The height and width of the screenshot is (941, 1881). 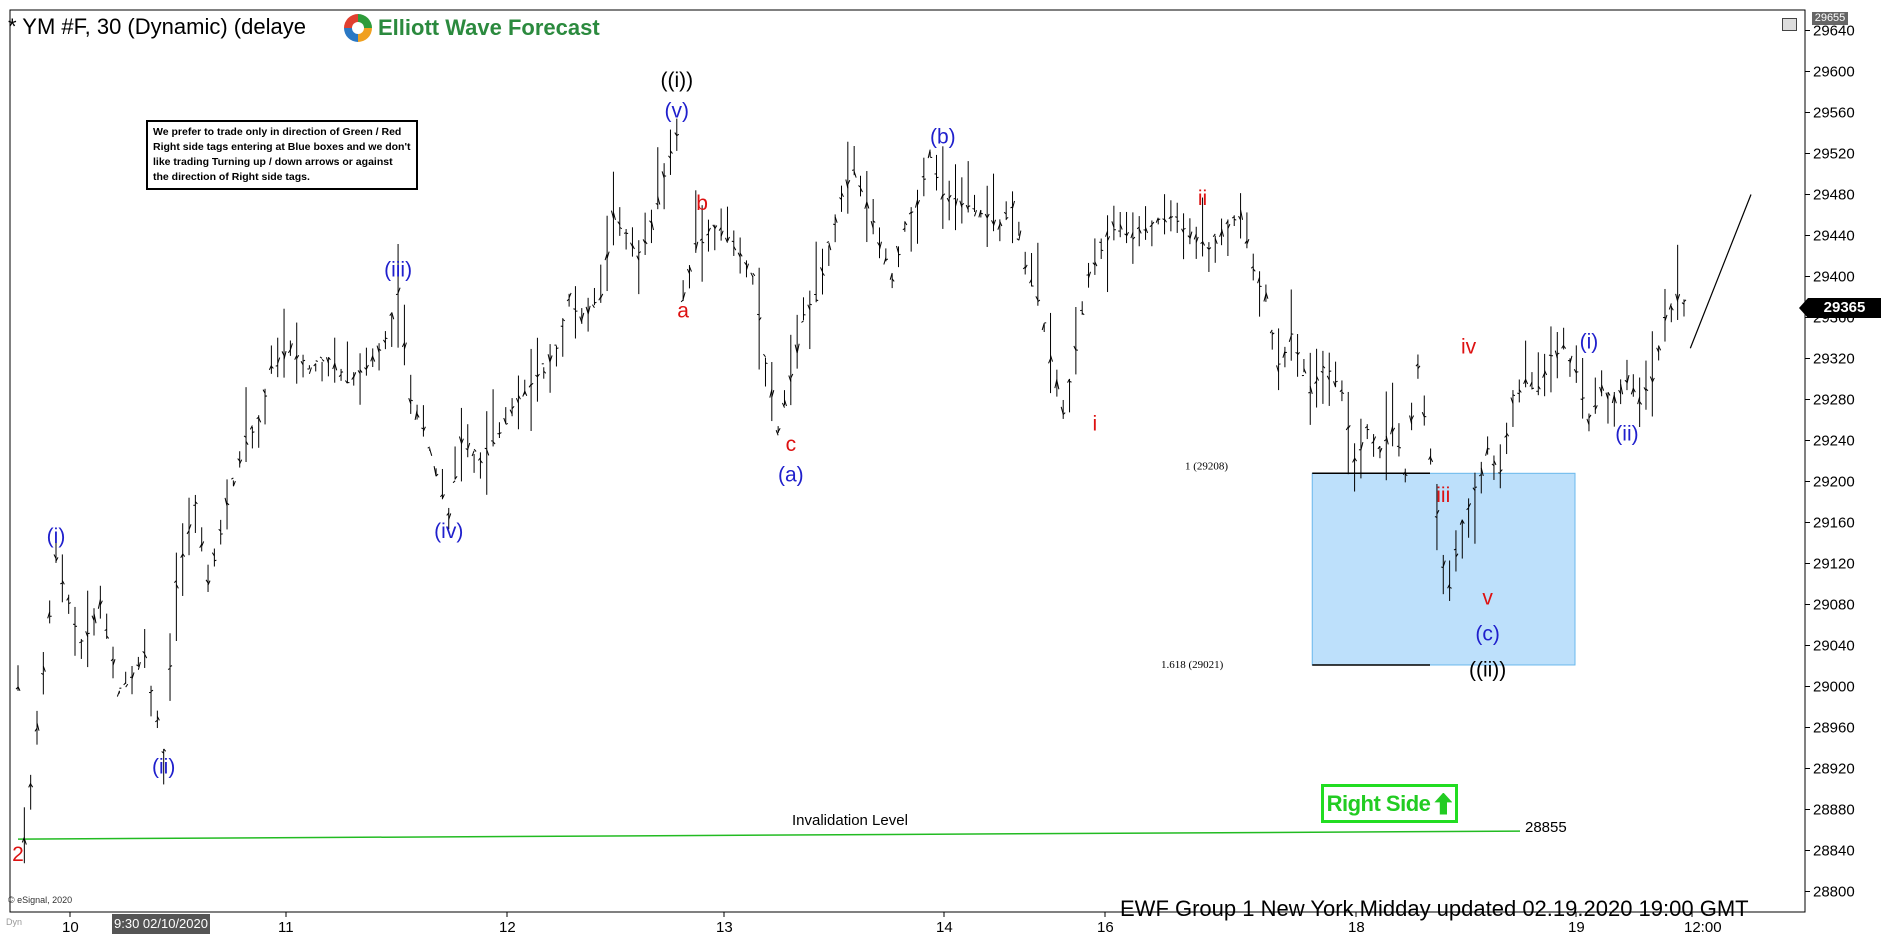 What do you see at coordinates (1834, 236) in the screenshot?
I see `y-tick-label: 29440` at bounding box center [1834, 236].